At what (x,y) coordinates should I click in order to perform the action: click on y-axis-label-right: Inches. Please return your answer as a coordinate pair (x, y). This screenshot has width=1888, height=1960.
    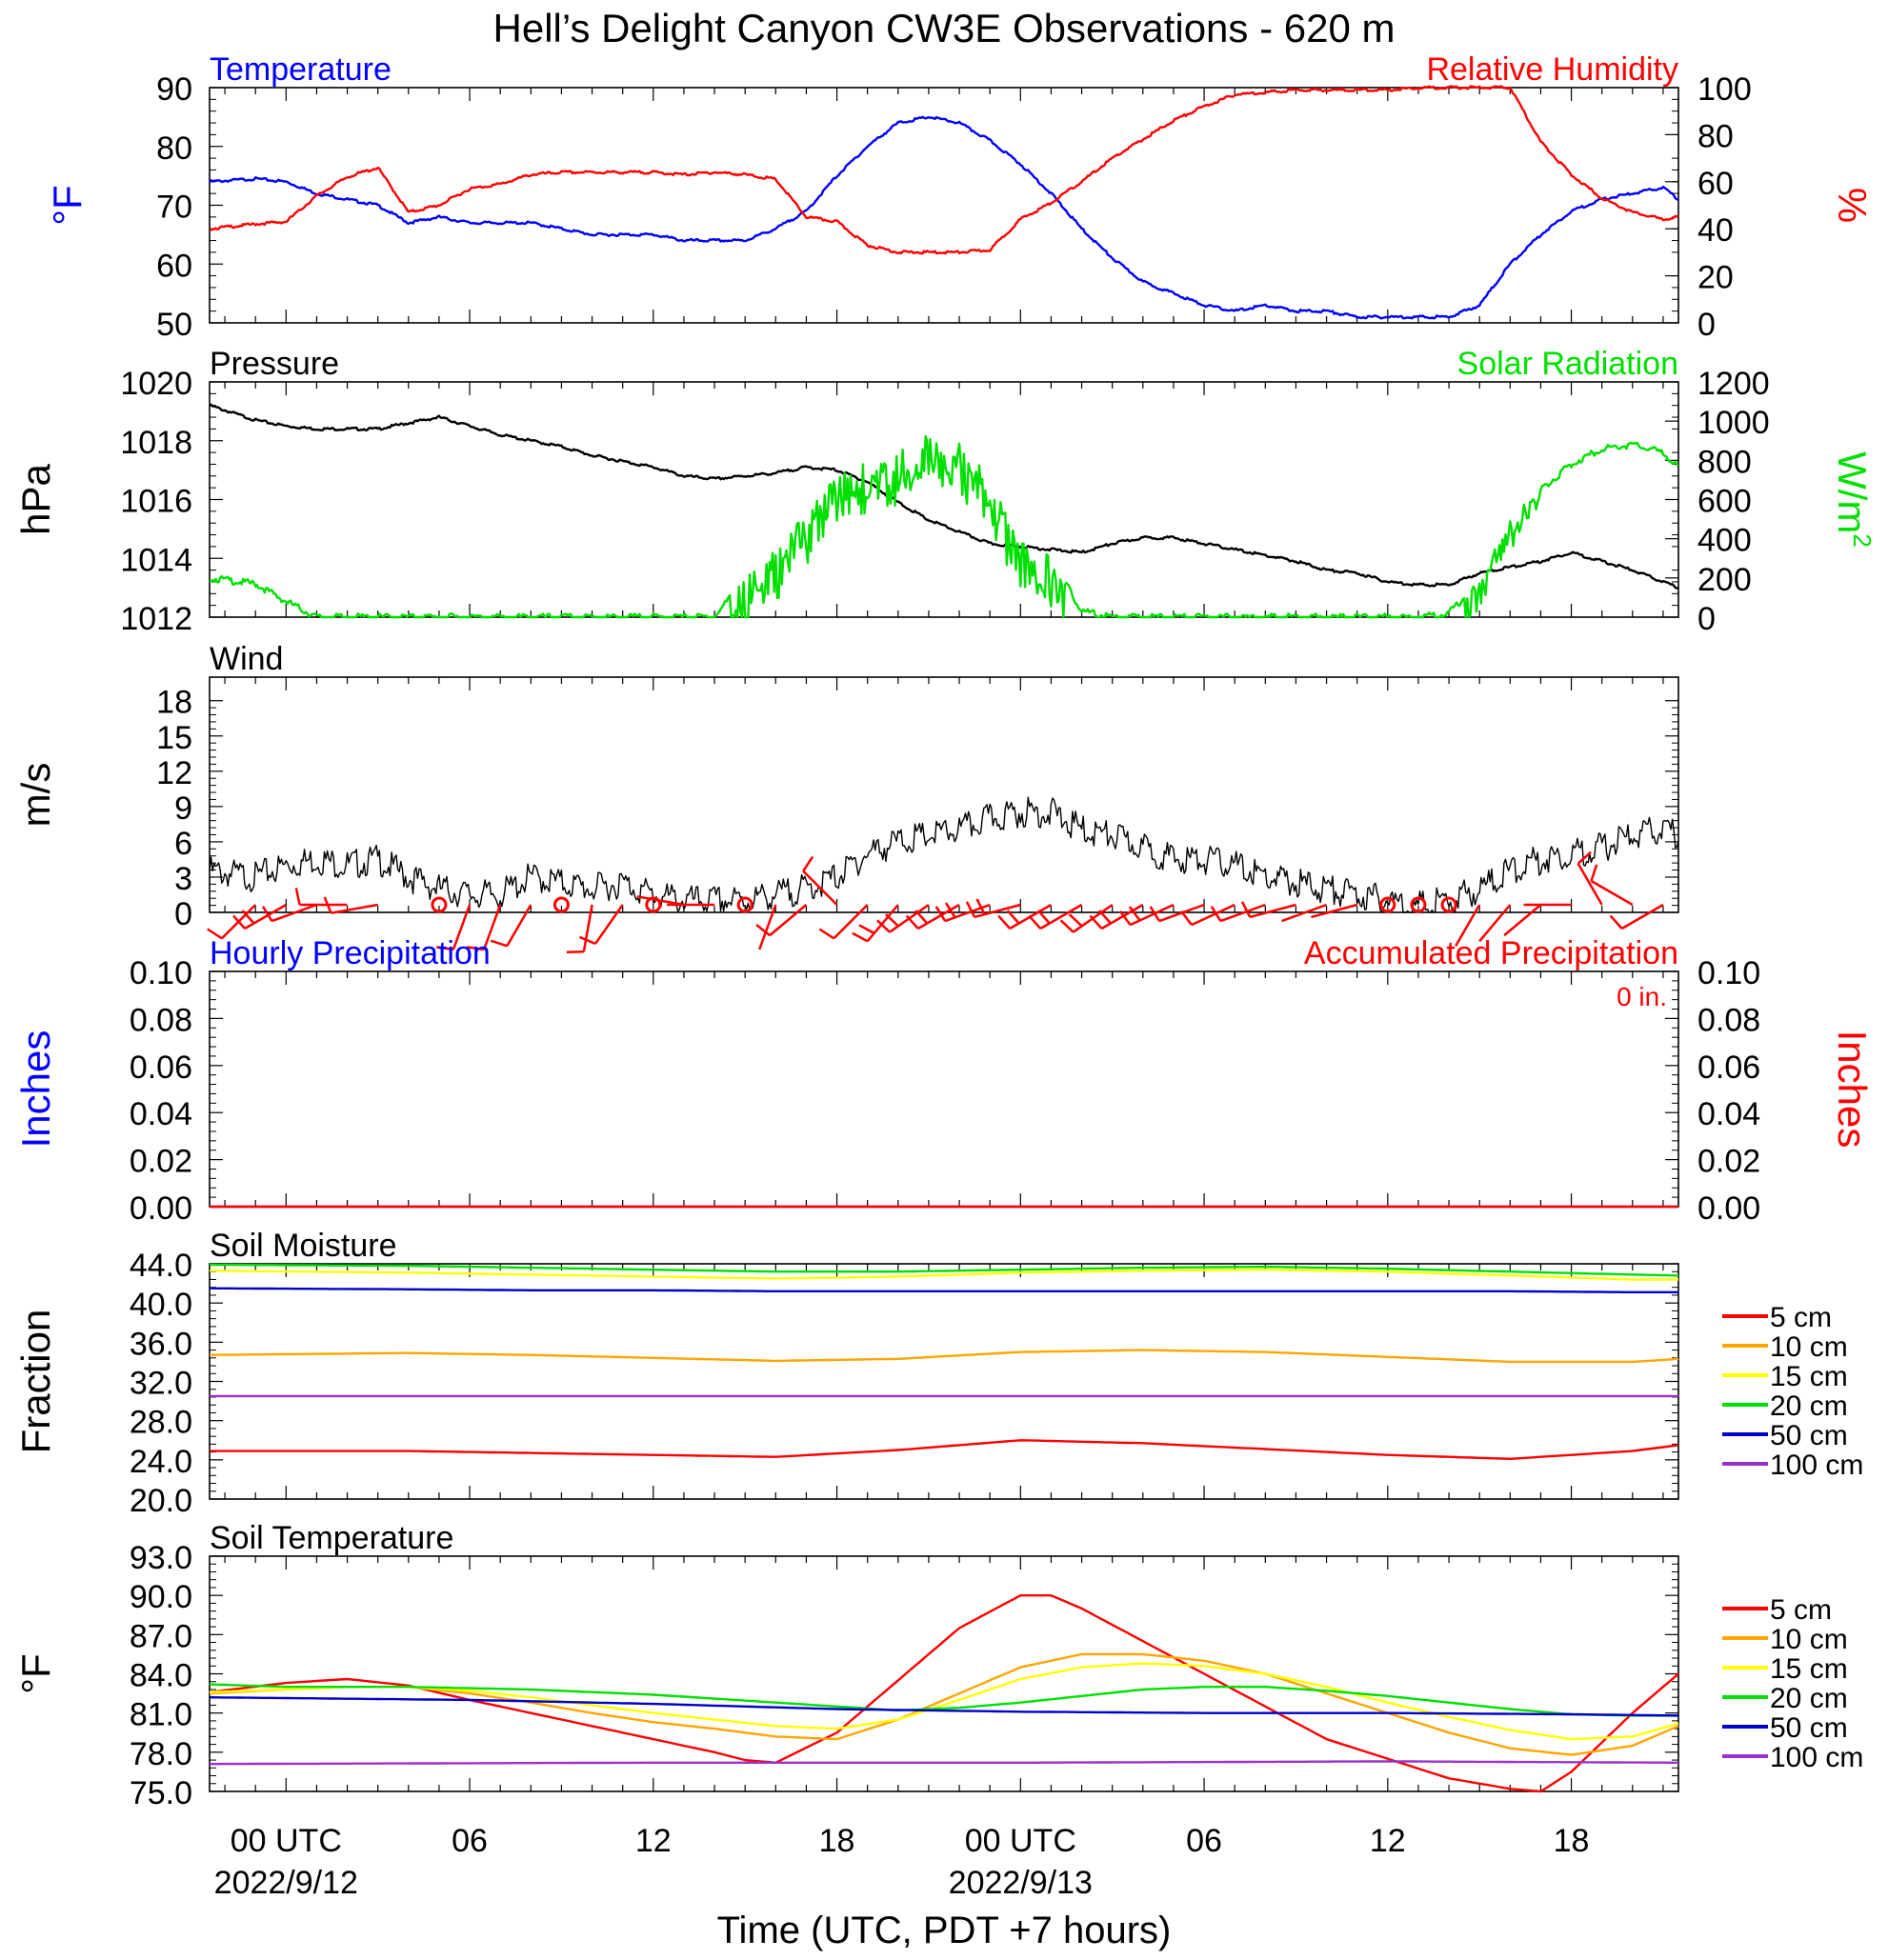
    Looking at the image, I should click on (1852, 1089).